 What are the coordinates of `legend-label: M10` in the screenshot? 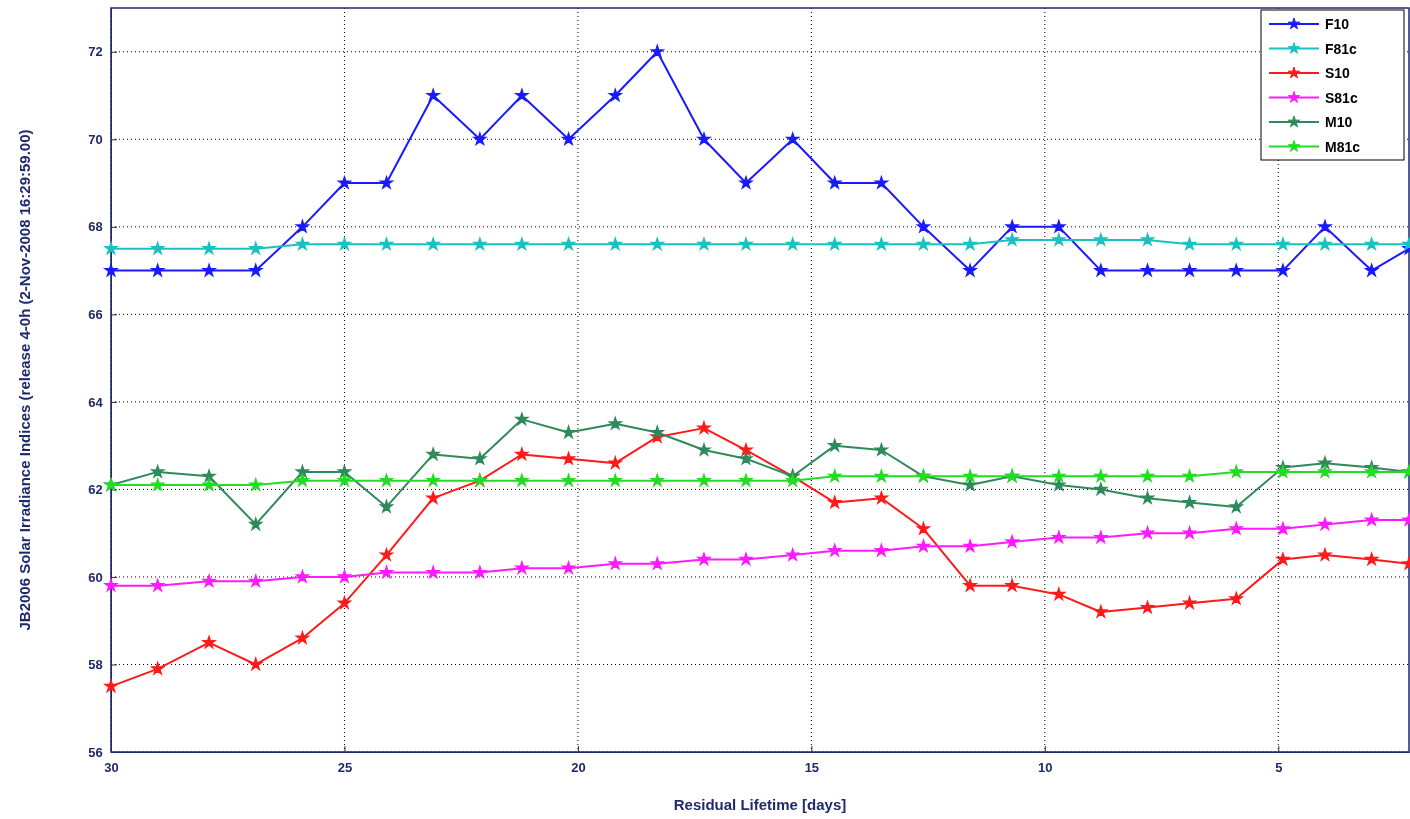 It's located at (1339, 122).